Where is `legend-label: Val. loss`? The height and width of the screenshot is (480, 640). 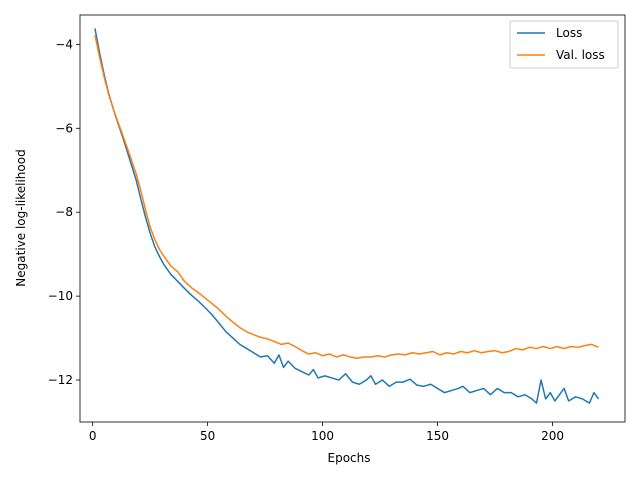 legend-label: Val. loss is located at coordinates (580, 55).